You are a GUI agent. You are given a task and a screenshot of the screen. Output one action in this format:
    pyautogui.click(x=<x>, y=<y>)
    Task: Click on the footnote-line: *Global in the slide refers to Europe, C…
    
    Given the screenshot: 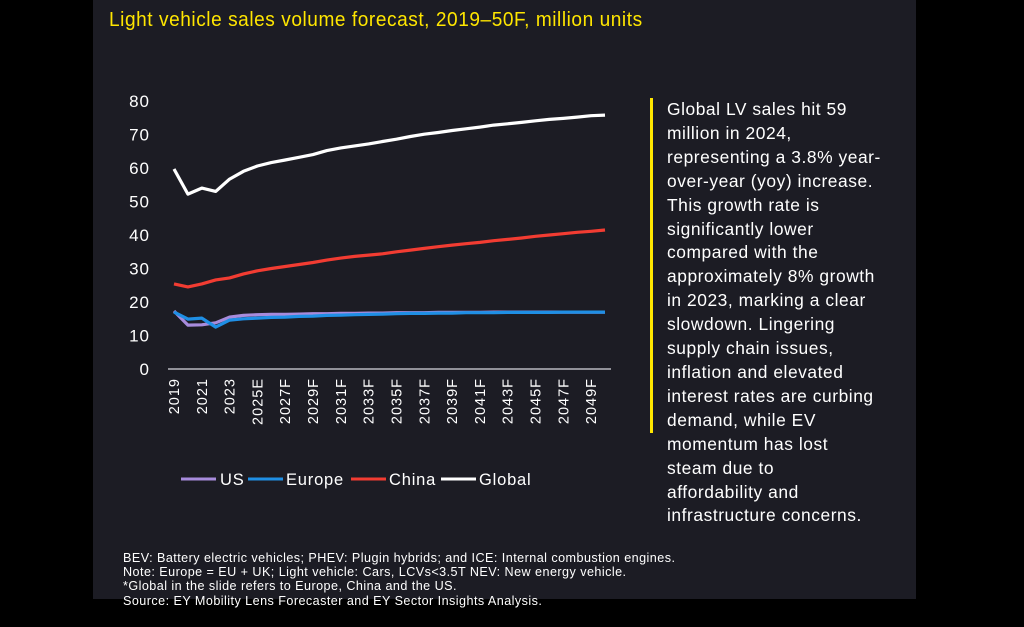 What is the action you would take?
    pyautogui.click(x=290, y=586)
    